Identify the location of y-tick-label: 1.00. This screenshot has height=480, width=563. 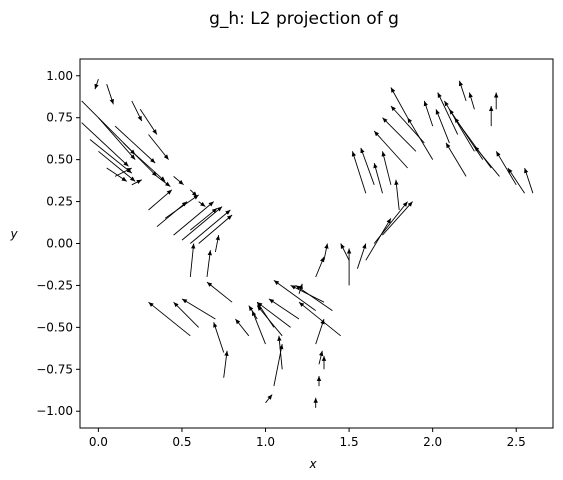
(59, 76).